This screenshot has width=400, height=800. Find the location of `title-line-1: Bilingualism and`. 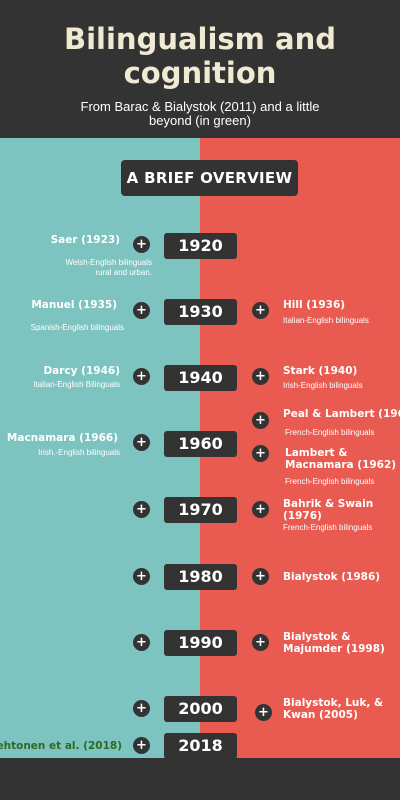

title-line-1: Bilingualism and is located at coordinates (200, 39).